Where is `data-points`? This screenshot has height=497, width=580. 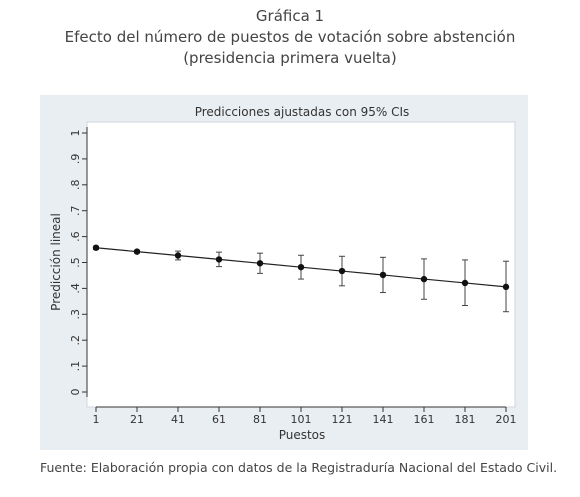
data-points is located at coordinates (301, 267).